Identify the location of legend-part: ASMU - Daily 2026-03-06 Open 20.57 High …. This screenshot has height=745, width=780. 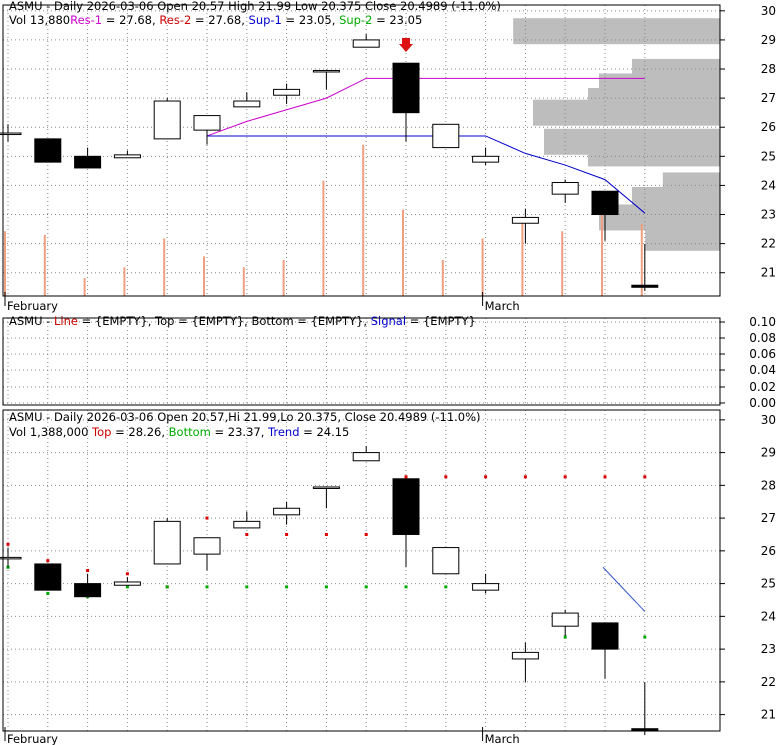
(255, 6).